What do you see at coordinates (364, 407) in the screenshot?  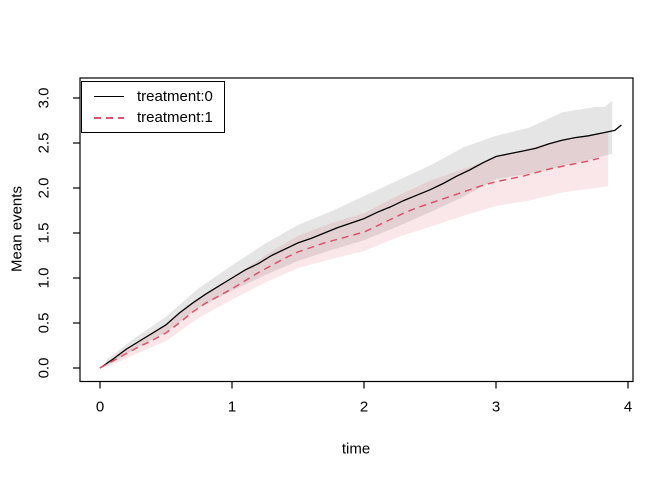 I see `x-tick-label-2: 2` at bounding box center [364, 407].